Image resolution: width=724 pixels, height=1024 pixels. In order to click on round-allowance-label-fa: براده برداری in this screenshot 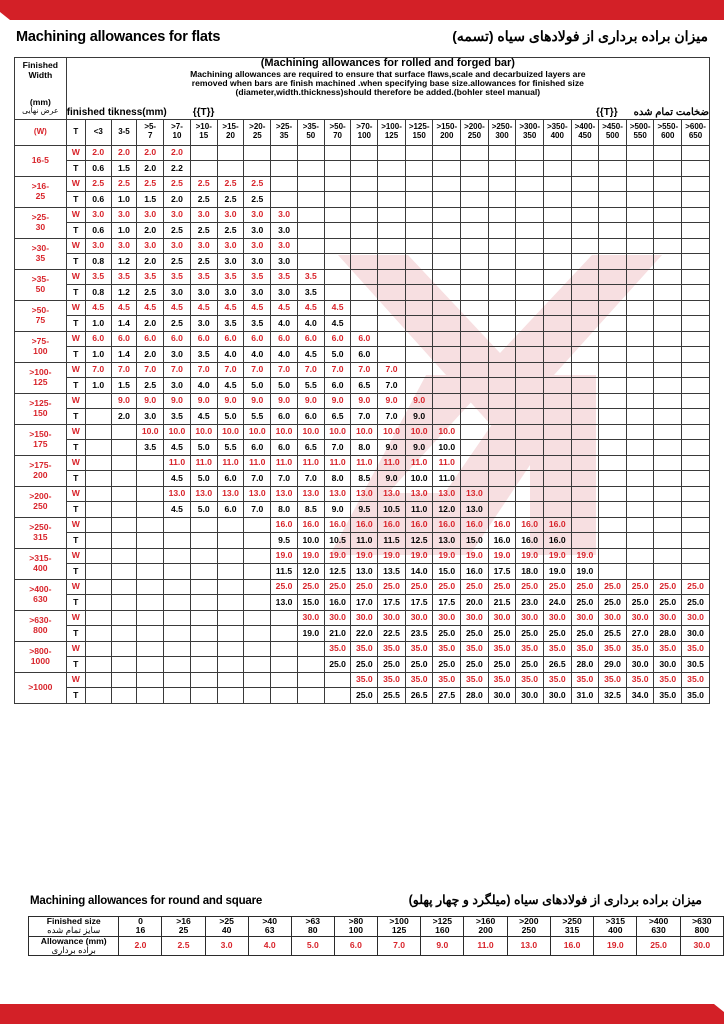, I will do `click(73, 949)`.